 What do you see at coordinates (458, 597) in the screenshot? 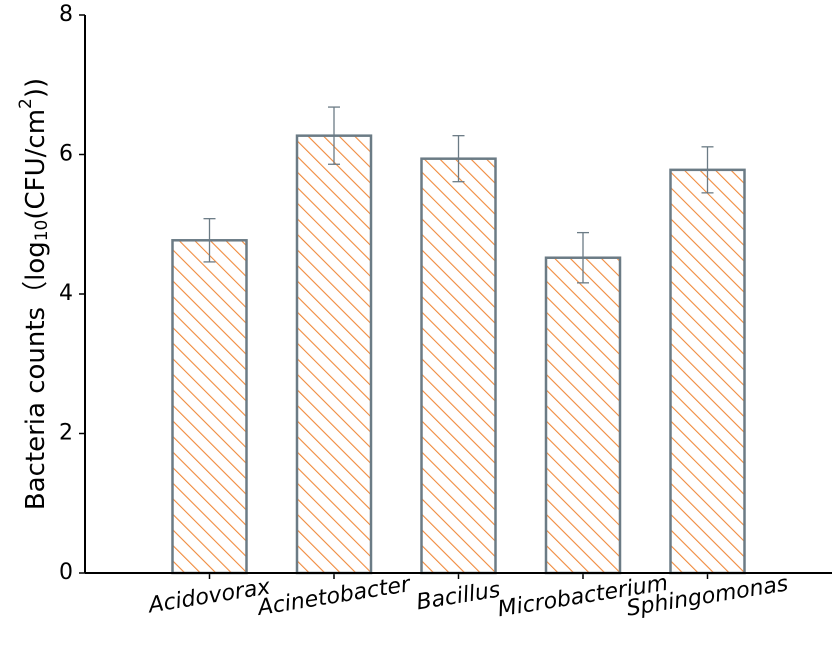
I see `x-tick-label: Bacillus` at bounding box center [458, 597].